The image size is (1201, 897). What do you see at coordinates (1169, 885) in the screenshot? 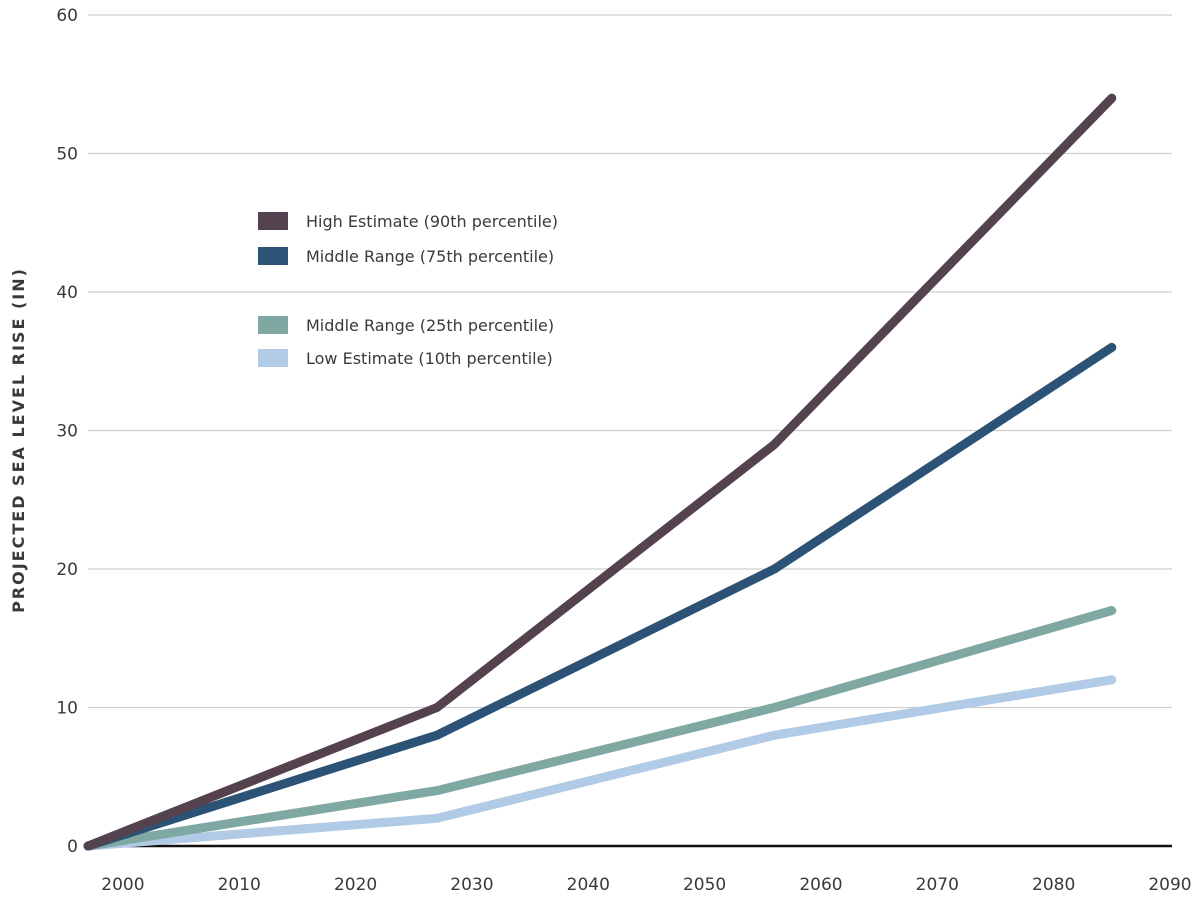
I see `x-tick-label: 2090` at bounding box center [1169, 885].